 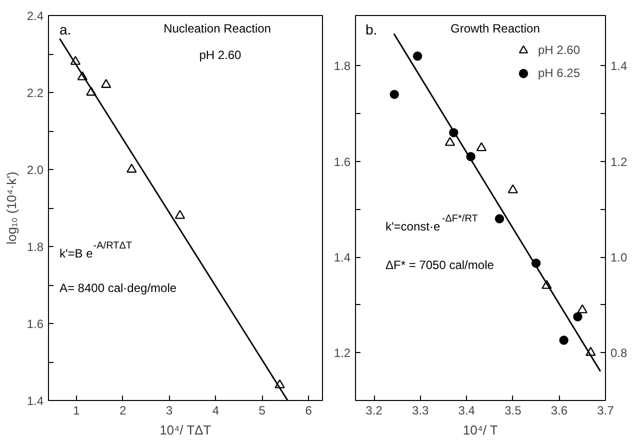 What do you see at coordinates (467, 411) in the screenshot?
I see `x-tick-label: 3.4` at bounding box center [467, 411].